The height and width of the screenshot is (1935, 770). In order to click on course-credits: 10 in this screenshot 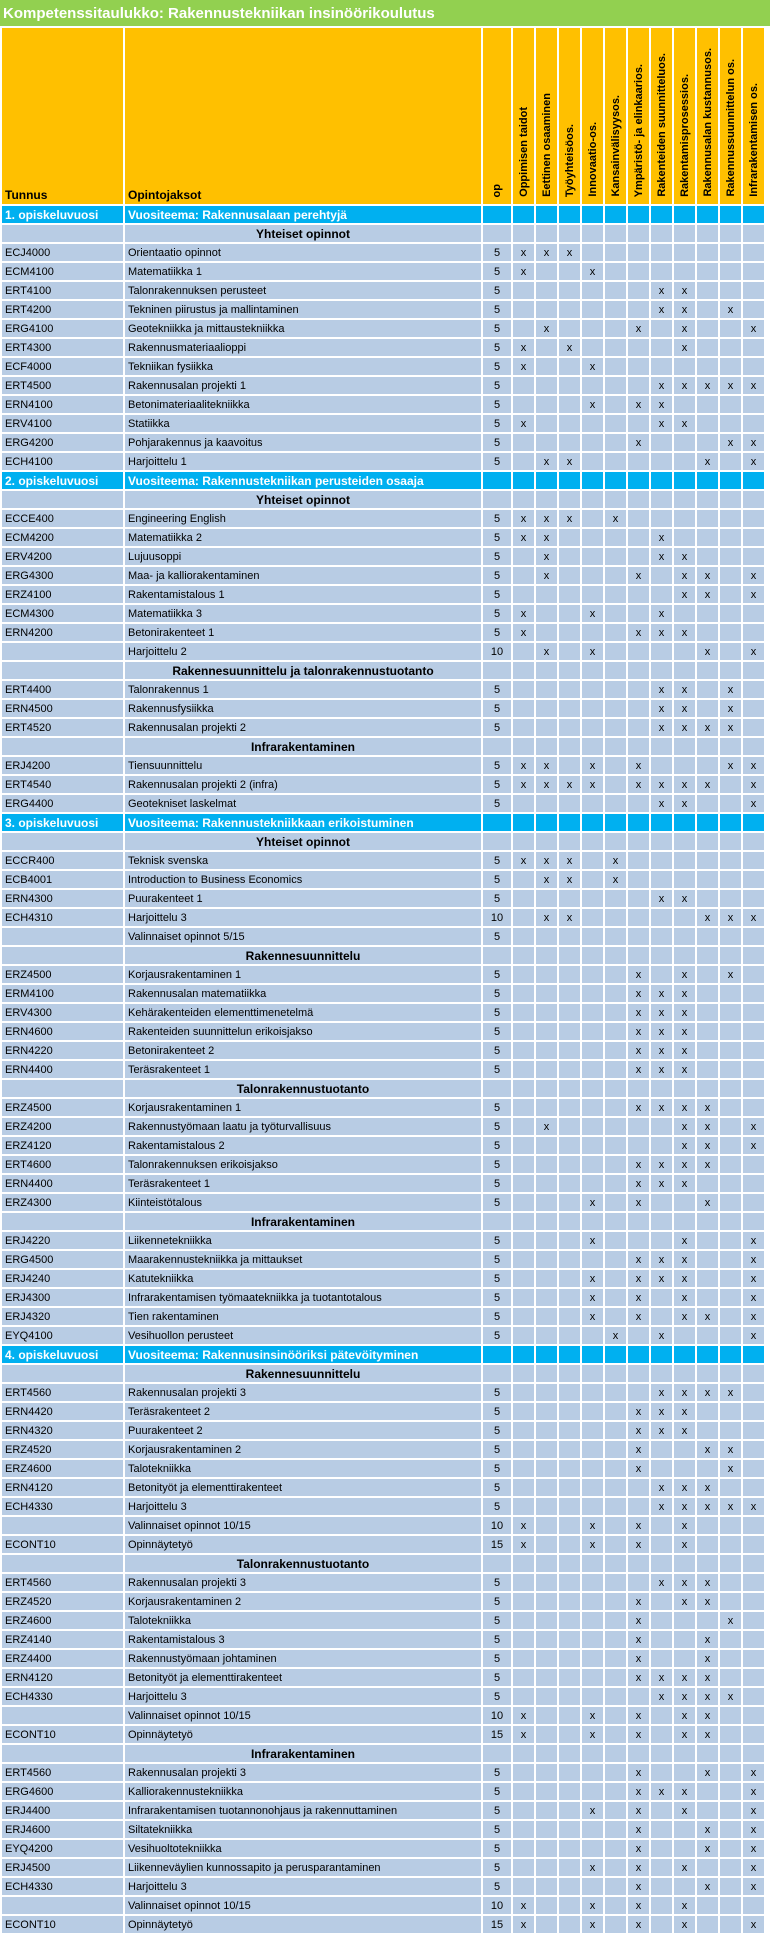, I will do `click(497, 1905)`.